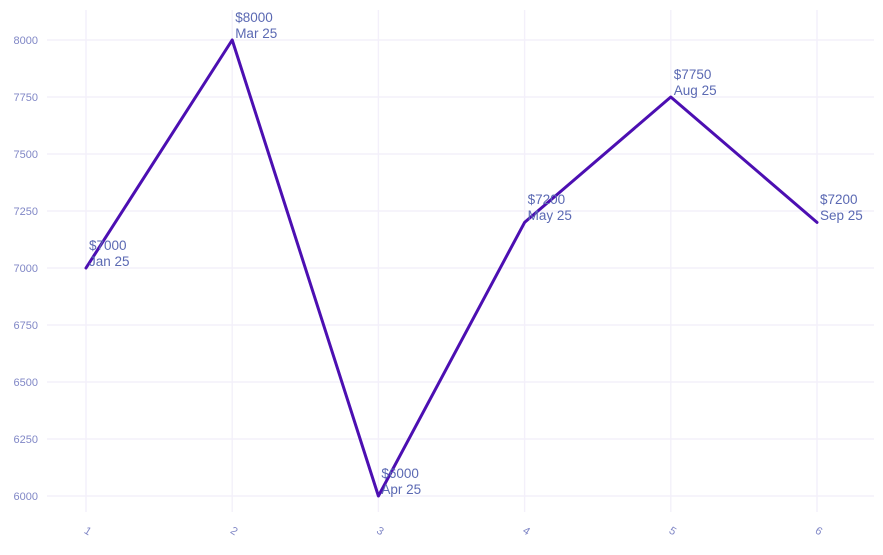 This screenshot has height=555, width=883. Describe the element at coordinates (234, 531) in the screenshot. I see `x-tick-label: 2` at that location.